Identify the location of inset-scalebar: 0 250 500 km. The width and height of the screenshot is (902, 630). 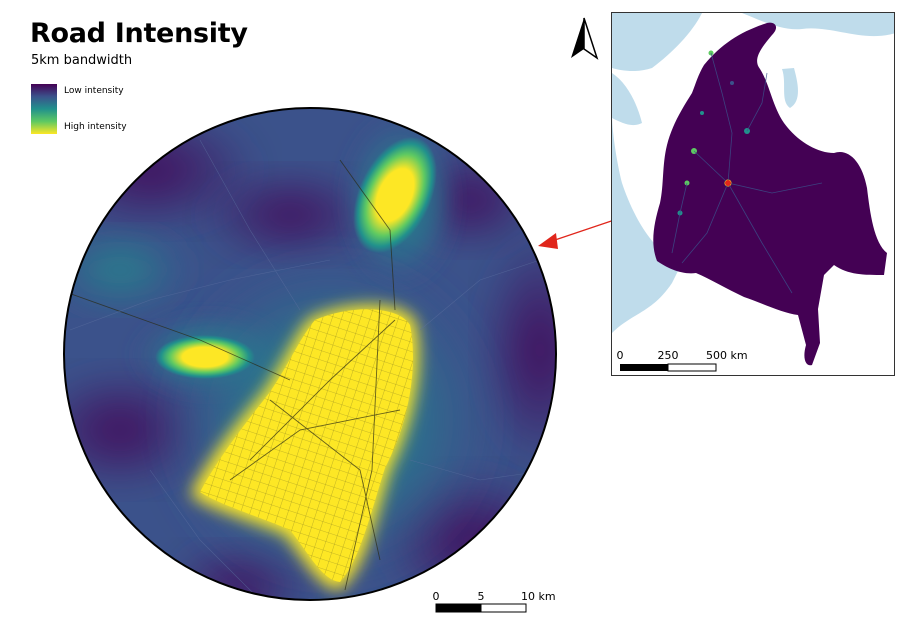
(682, 360).